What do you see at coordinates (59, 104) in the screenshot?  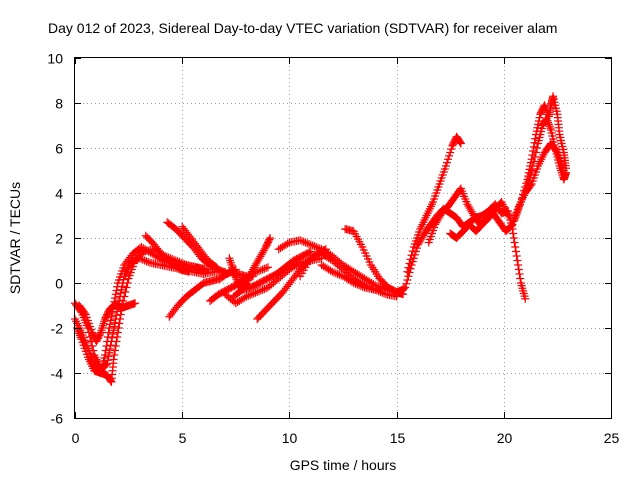 I see `y-tick-label: 8` at bounding box center [59, 104].